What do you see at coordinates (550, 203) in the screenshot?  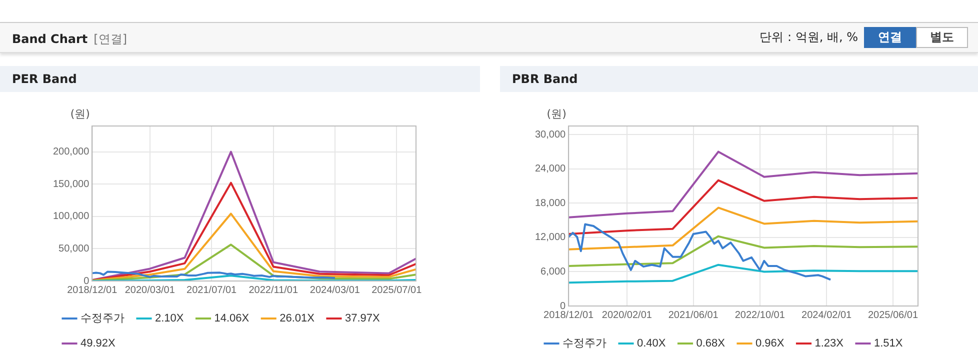 I see `y-tick-label: 18,000` at bounding box center [550, 203].